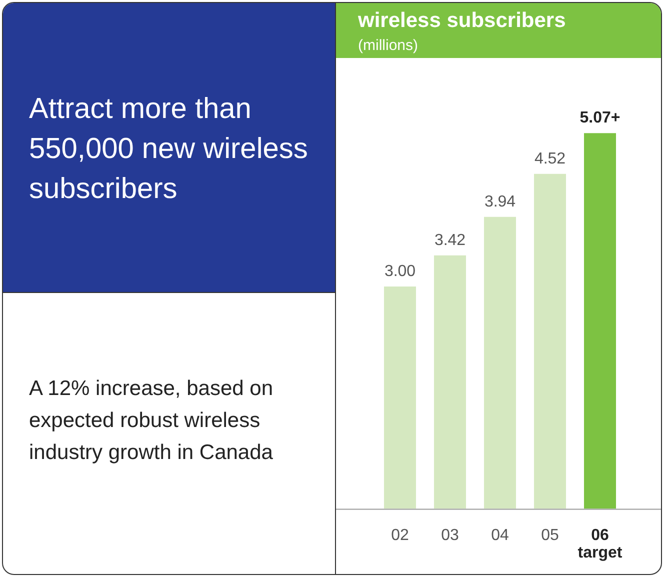  Describe the element at coordinates (500, 201) in the screenshot. I see `data-label: 3.94` at that location.